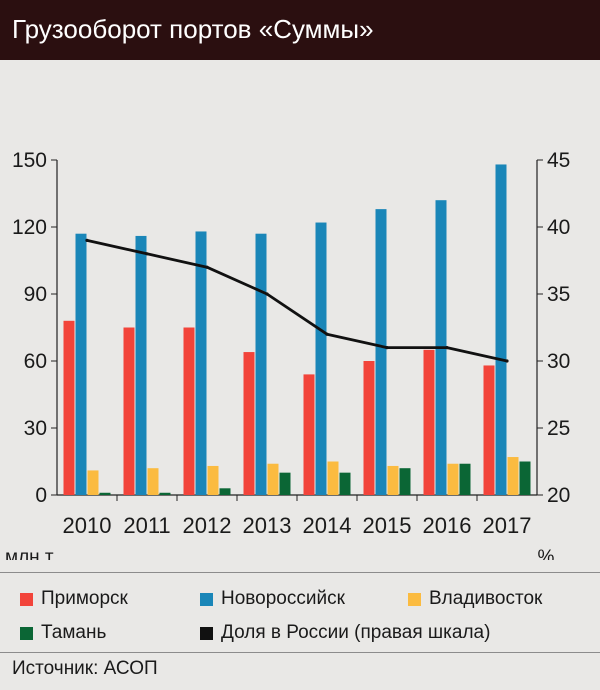  I want to click on legend-item-taman: Тамань, so click(63, 633).